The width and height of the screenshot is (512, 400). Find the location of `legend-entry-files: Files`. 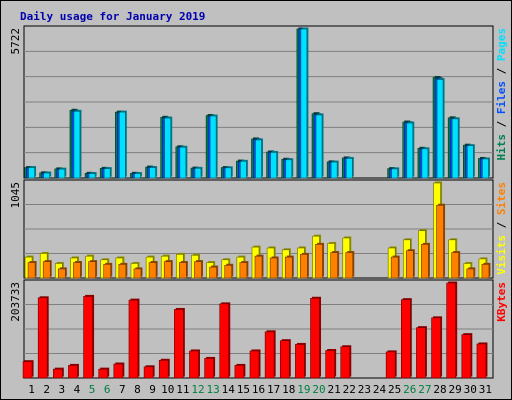

legend-entry-files: Files is located at coordinates (501, 97).